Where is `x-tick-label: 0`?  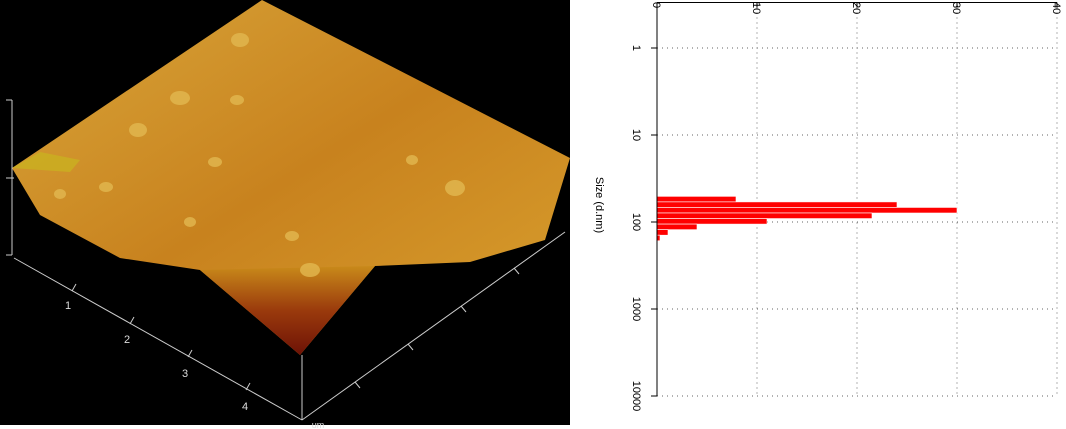
x-tick-label: 0 is located at coordinates (656, 5).